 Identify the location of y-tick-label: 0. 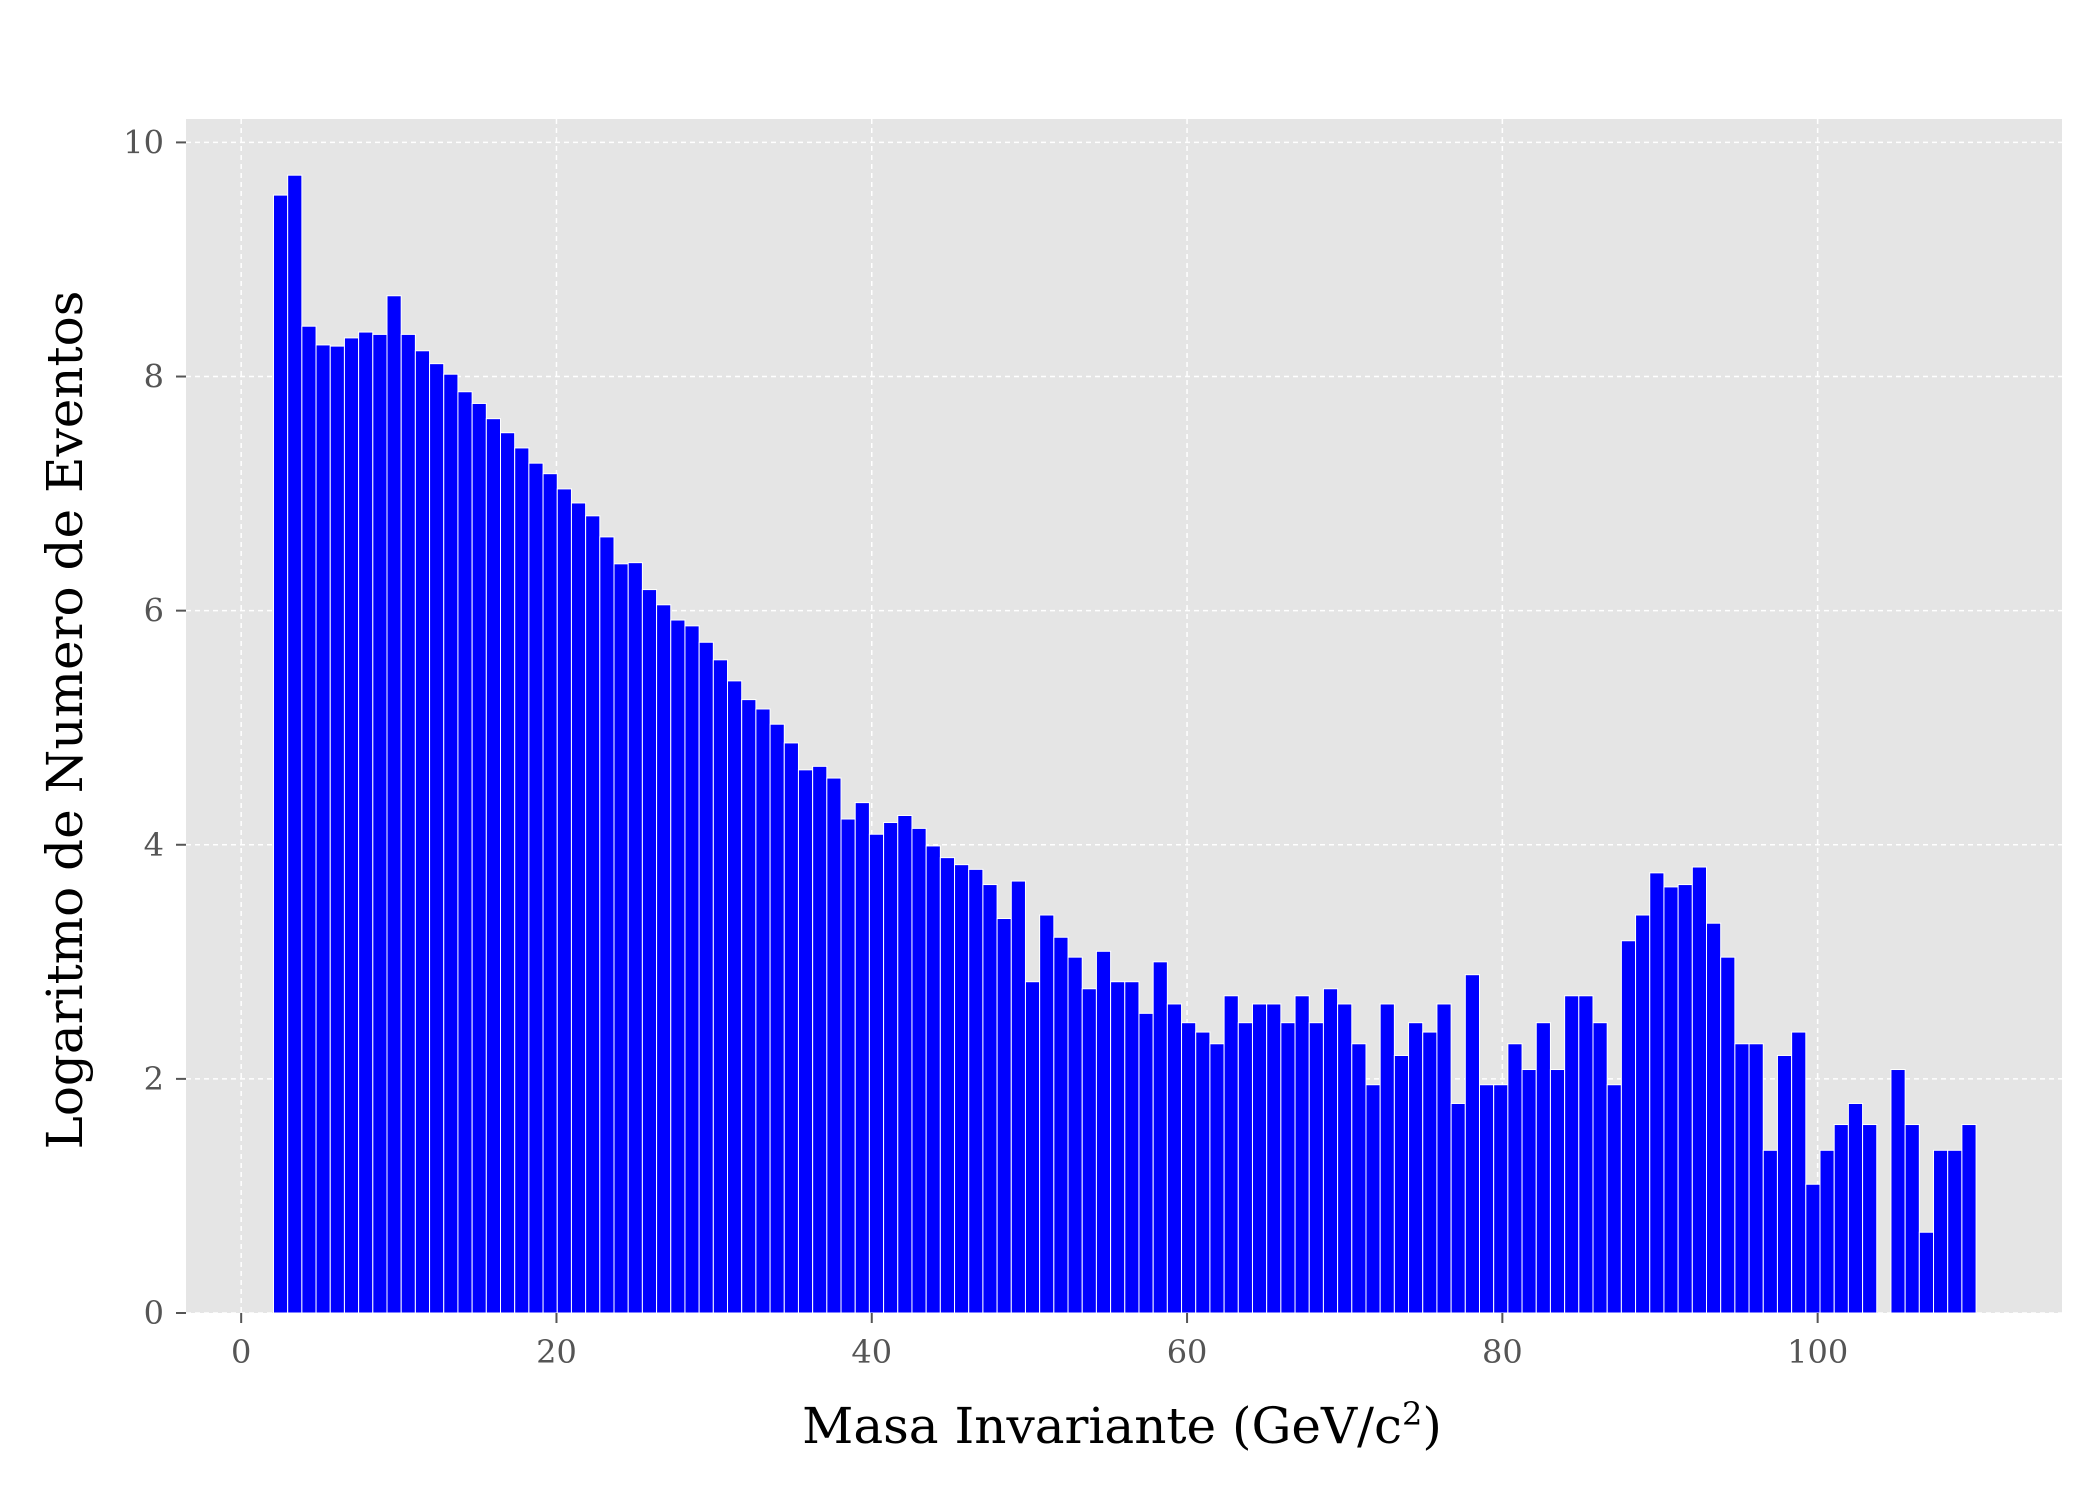
(154, 1313).